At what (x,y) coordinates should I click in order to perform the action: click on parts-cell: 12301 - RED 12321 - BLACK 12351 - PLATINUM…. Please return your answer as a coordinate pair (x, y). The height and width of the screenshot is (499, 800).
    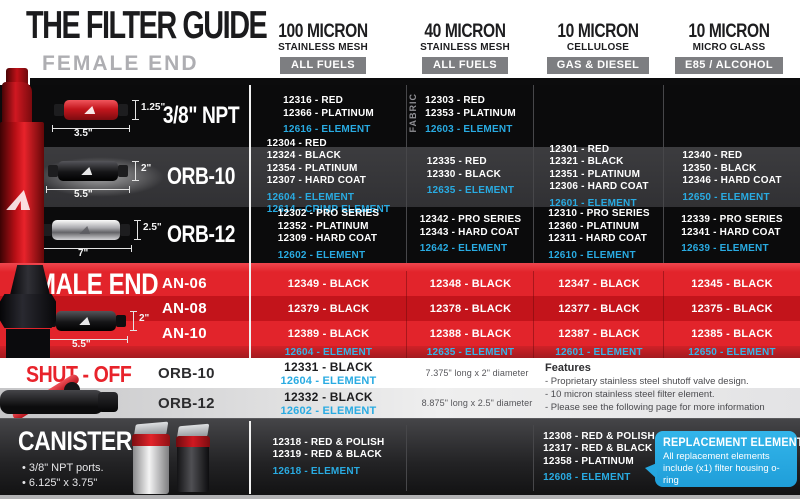
    Looking at the image, I should click on (599, 176).